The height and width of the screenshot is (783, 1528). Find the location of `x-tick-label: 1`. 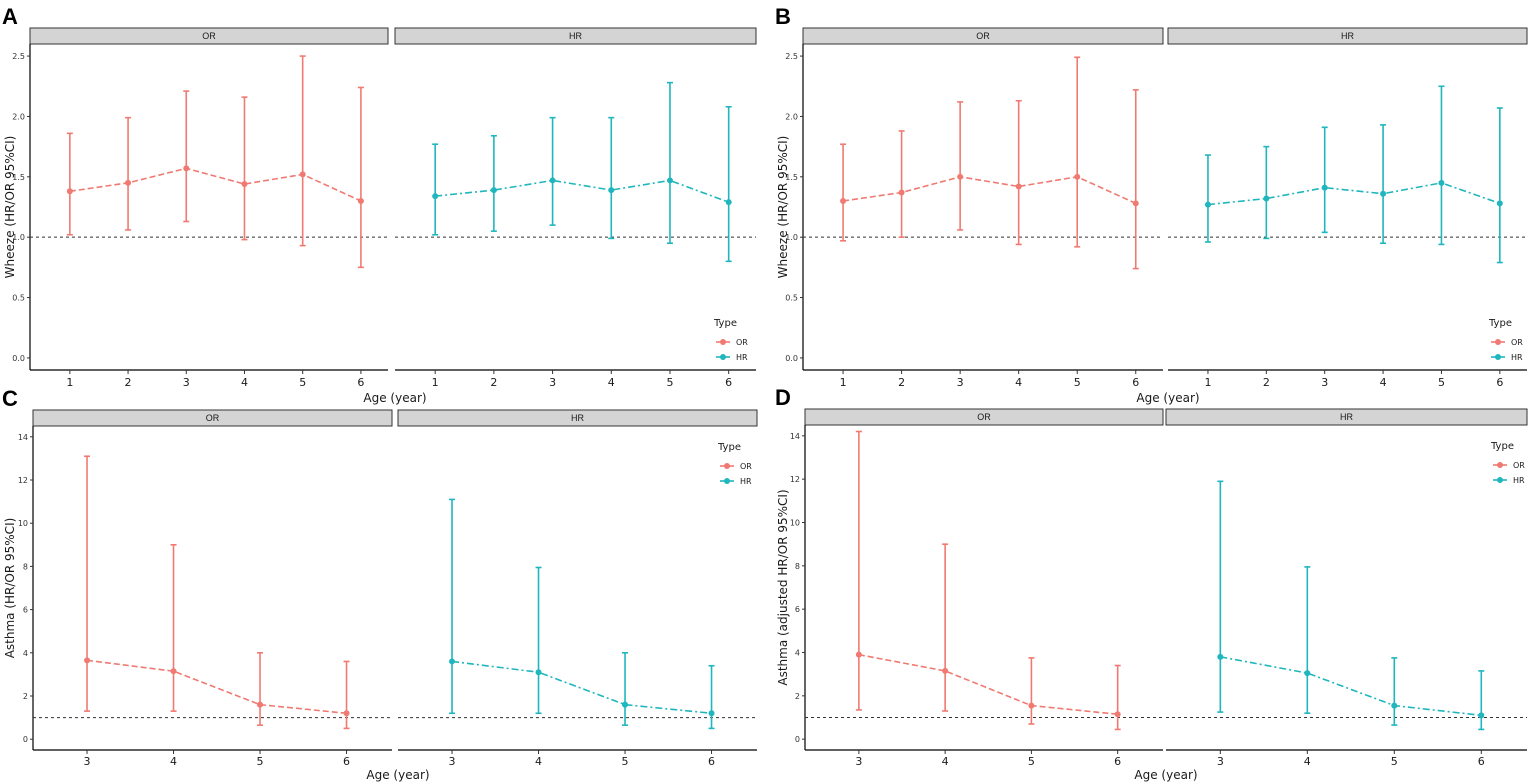

x-tick-label: 1 is located at coordinates (435, 382).